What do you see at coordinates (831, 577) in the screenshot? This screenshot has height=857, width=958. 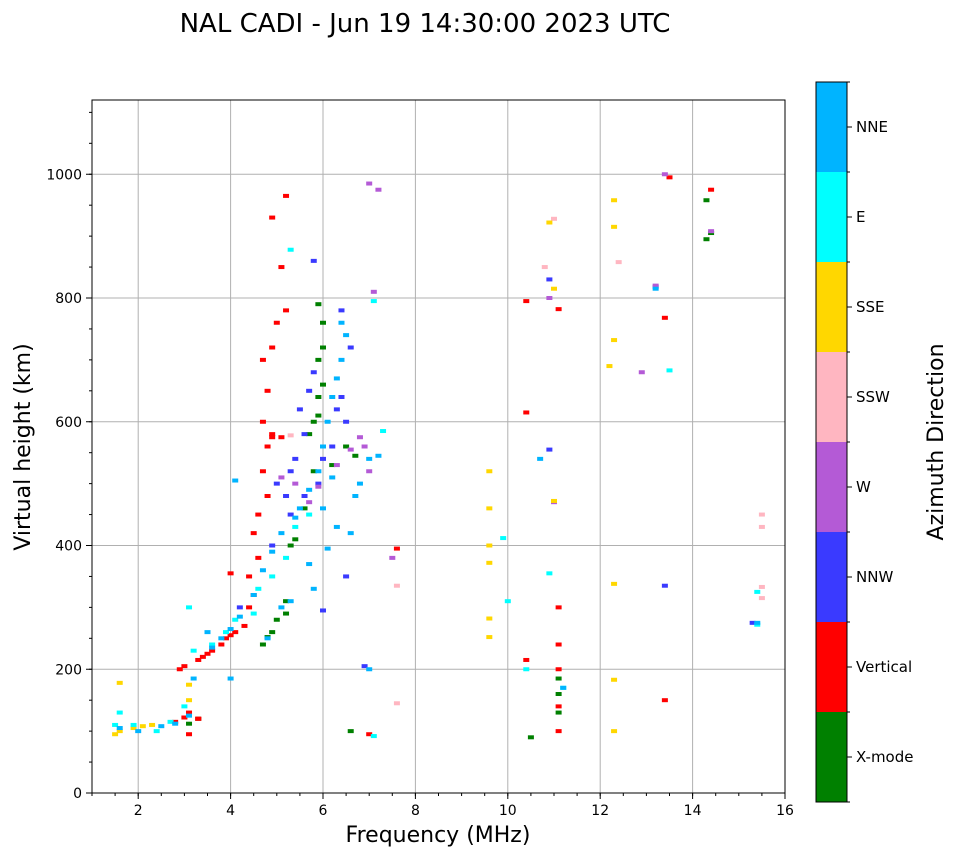 I see `colorbar-segment-nnw` at bounding box center [831, 577].